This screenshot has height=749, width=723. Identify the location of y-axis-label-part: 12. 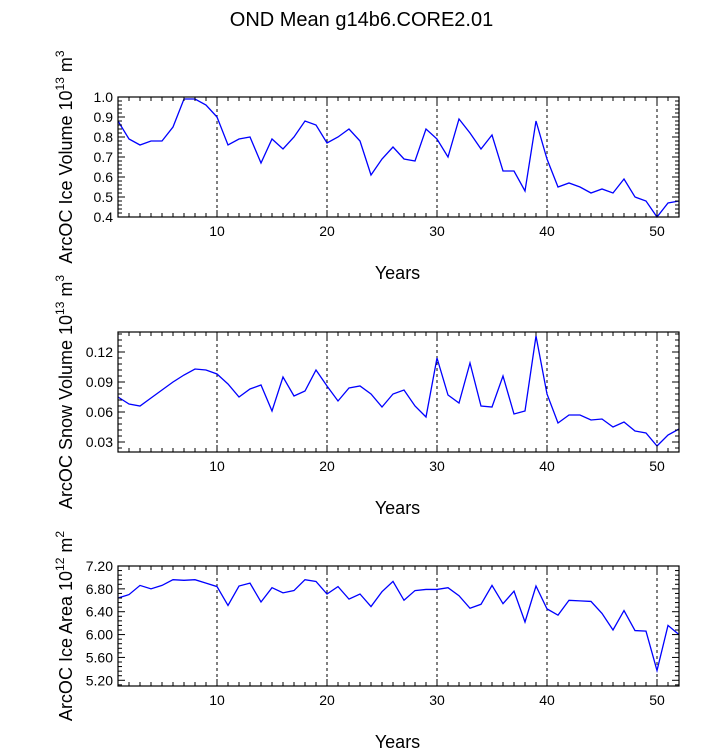
(60, 564).